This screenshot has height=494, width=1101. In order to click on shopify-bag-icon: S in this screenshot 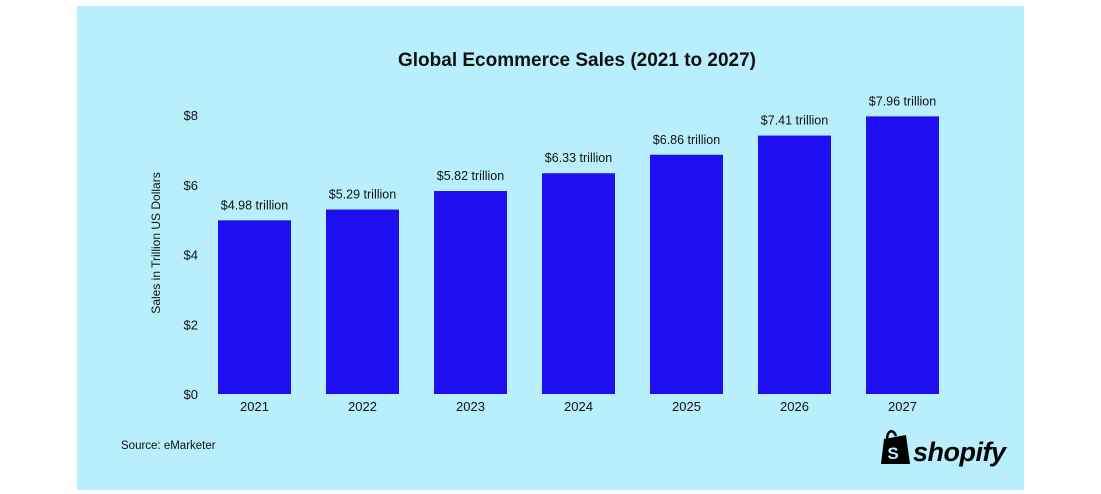, I will do `click(895, 447)`.